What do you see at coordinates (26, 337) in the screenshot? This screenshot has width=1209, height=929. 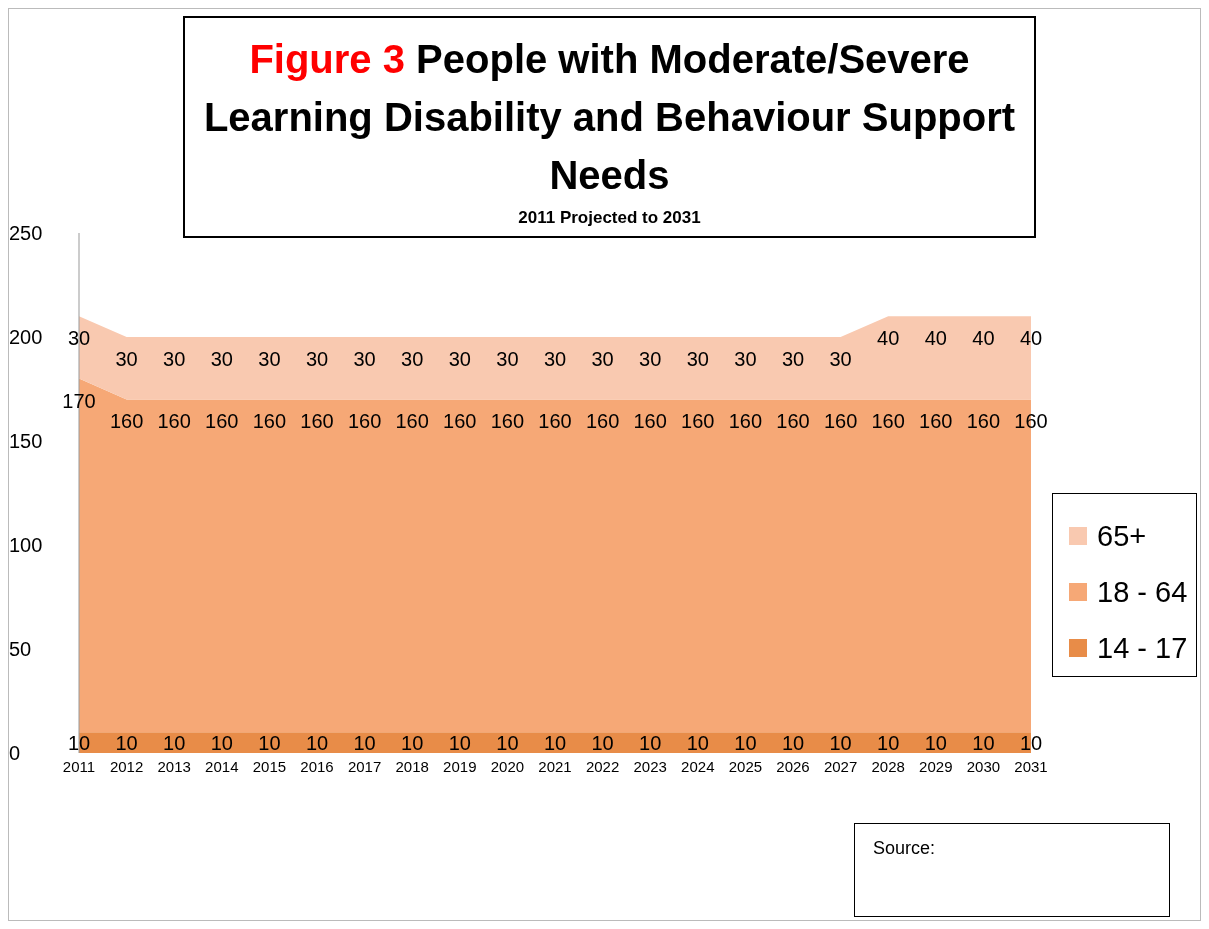 I see `y-tick-label: 200` at bounding box center [26, 337].